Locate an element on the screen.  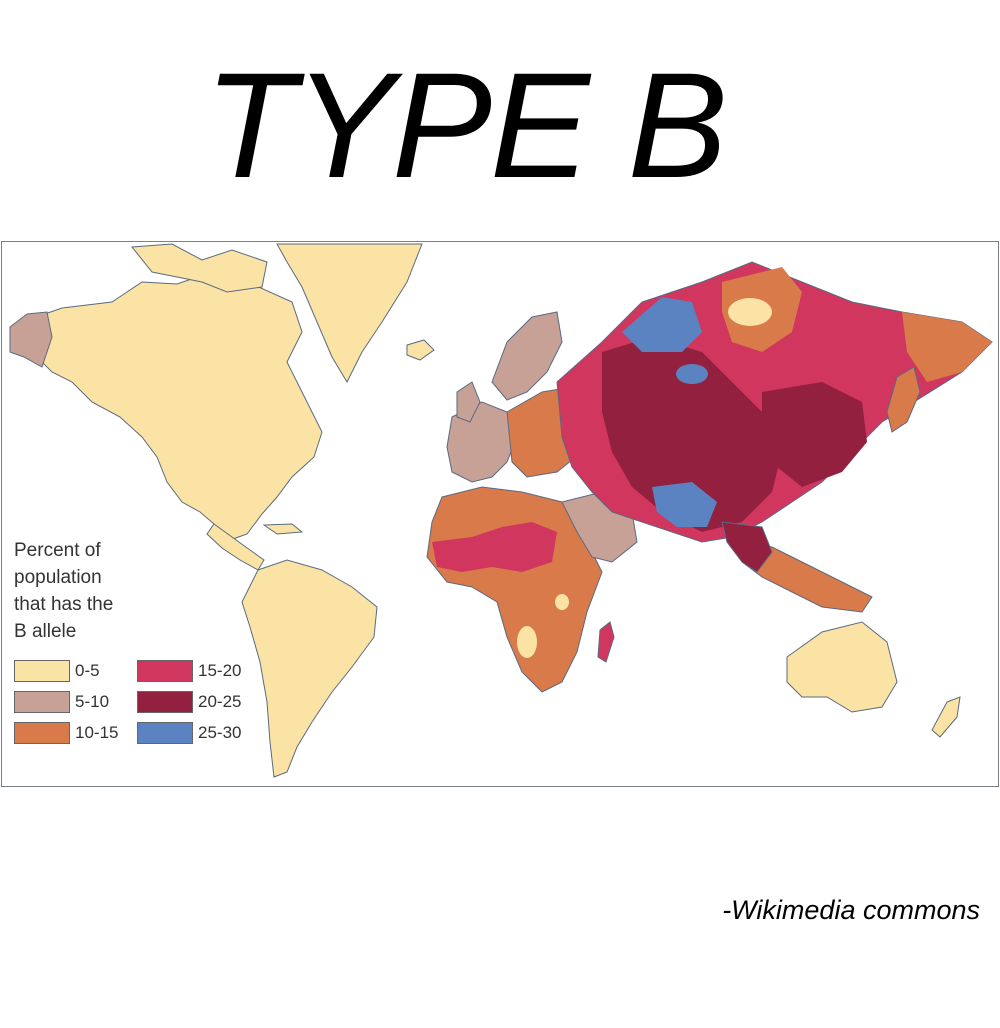
legend-label: 20-25 is located at coordinates (220, 701).